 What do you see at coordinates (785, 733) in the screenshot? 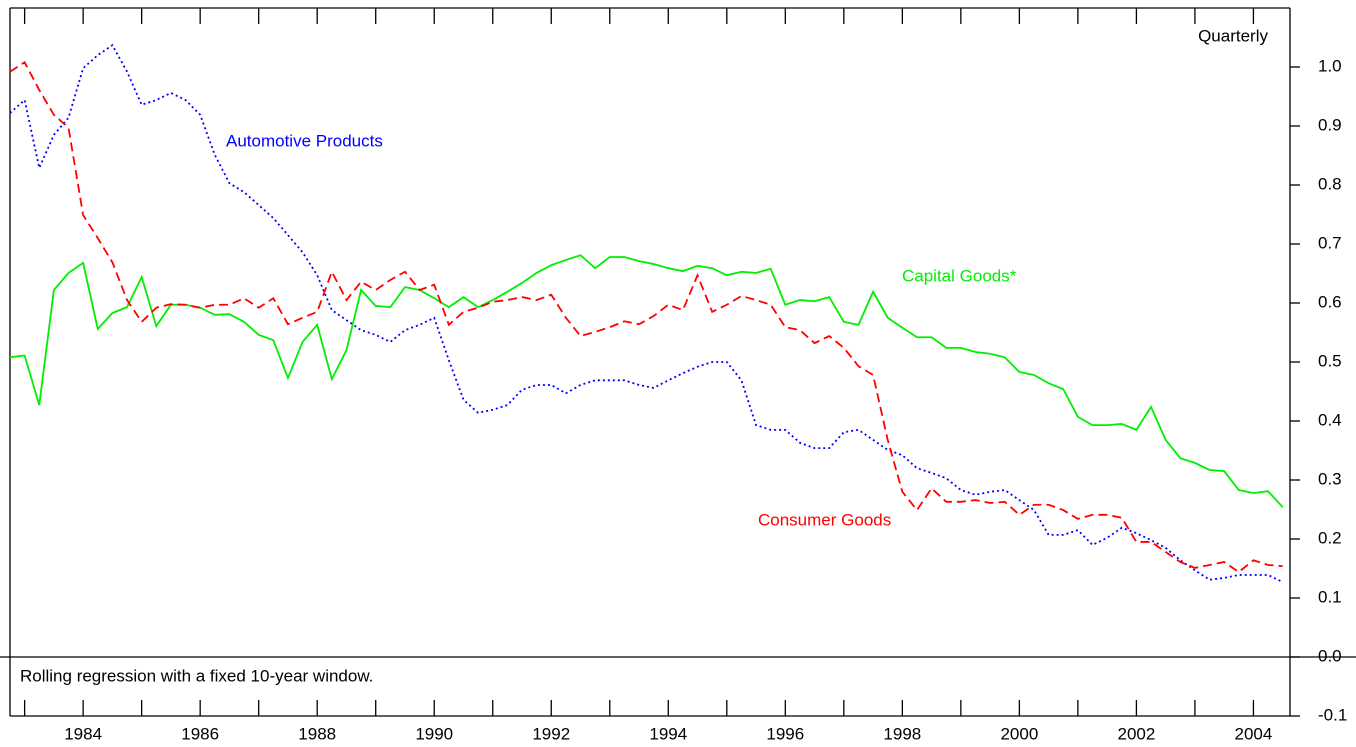
I see `x-tick-label: 1996` at bounding box center [785, 733].